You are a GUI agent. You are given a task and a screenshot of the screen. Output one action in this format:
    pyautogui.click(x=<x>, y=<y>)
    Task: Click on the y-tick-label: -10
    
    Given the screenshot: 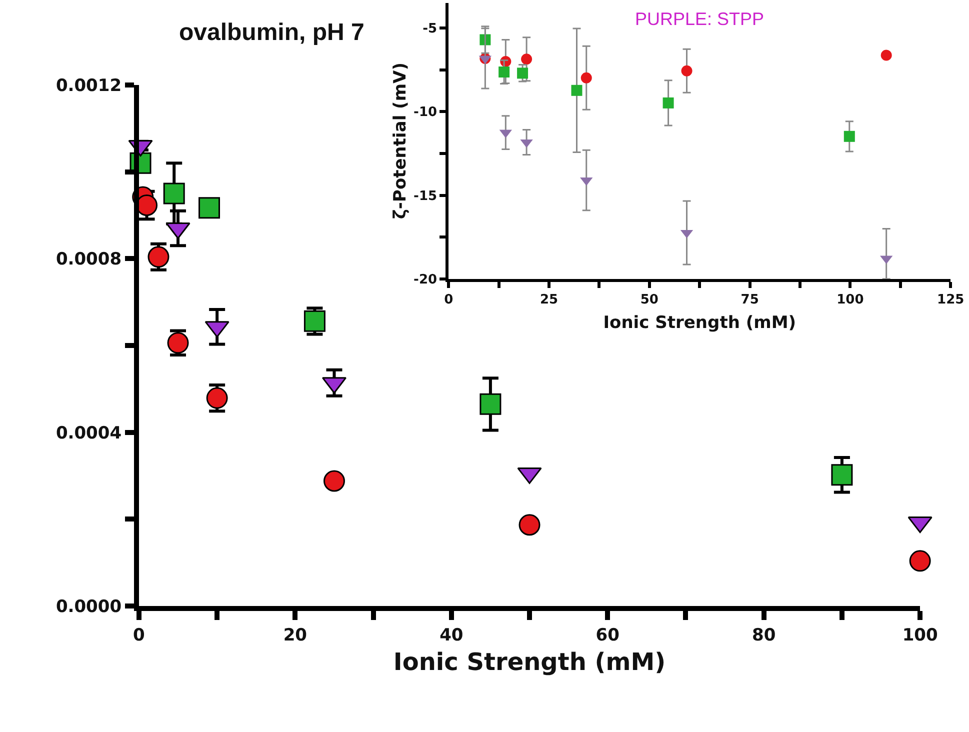 What is the action you would take?
    pyautogui.click(x=426, y=112)
    